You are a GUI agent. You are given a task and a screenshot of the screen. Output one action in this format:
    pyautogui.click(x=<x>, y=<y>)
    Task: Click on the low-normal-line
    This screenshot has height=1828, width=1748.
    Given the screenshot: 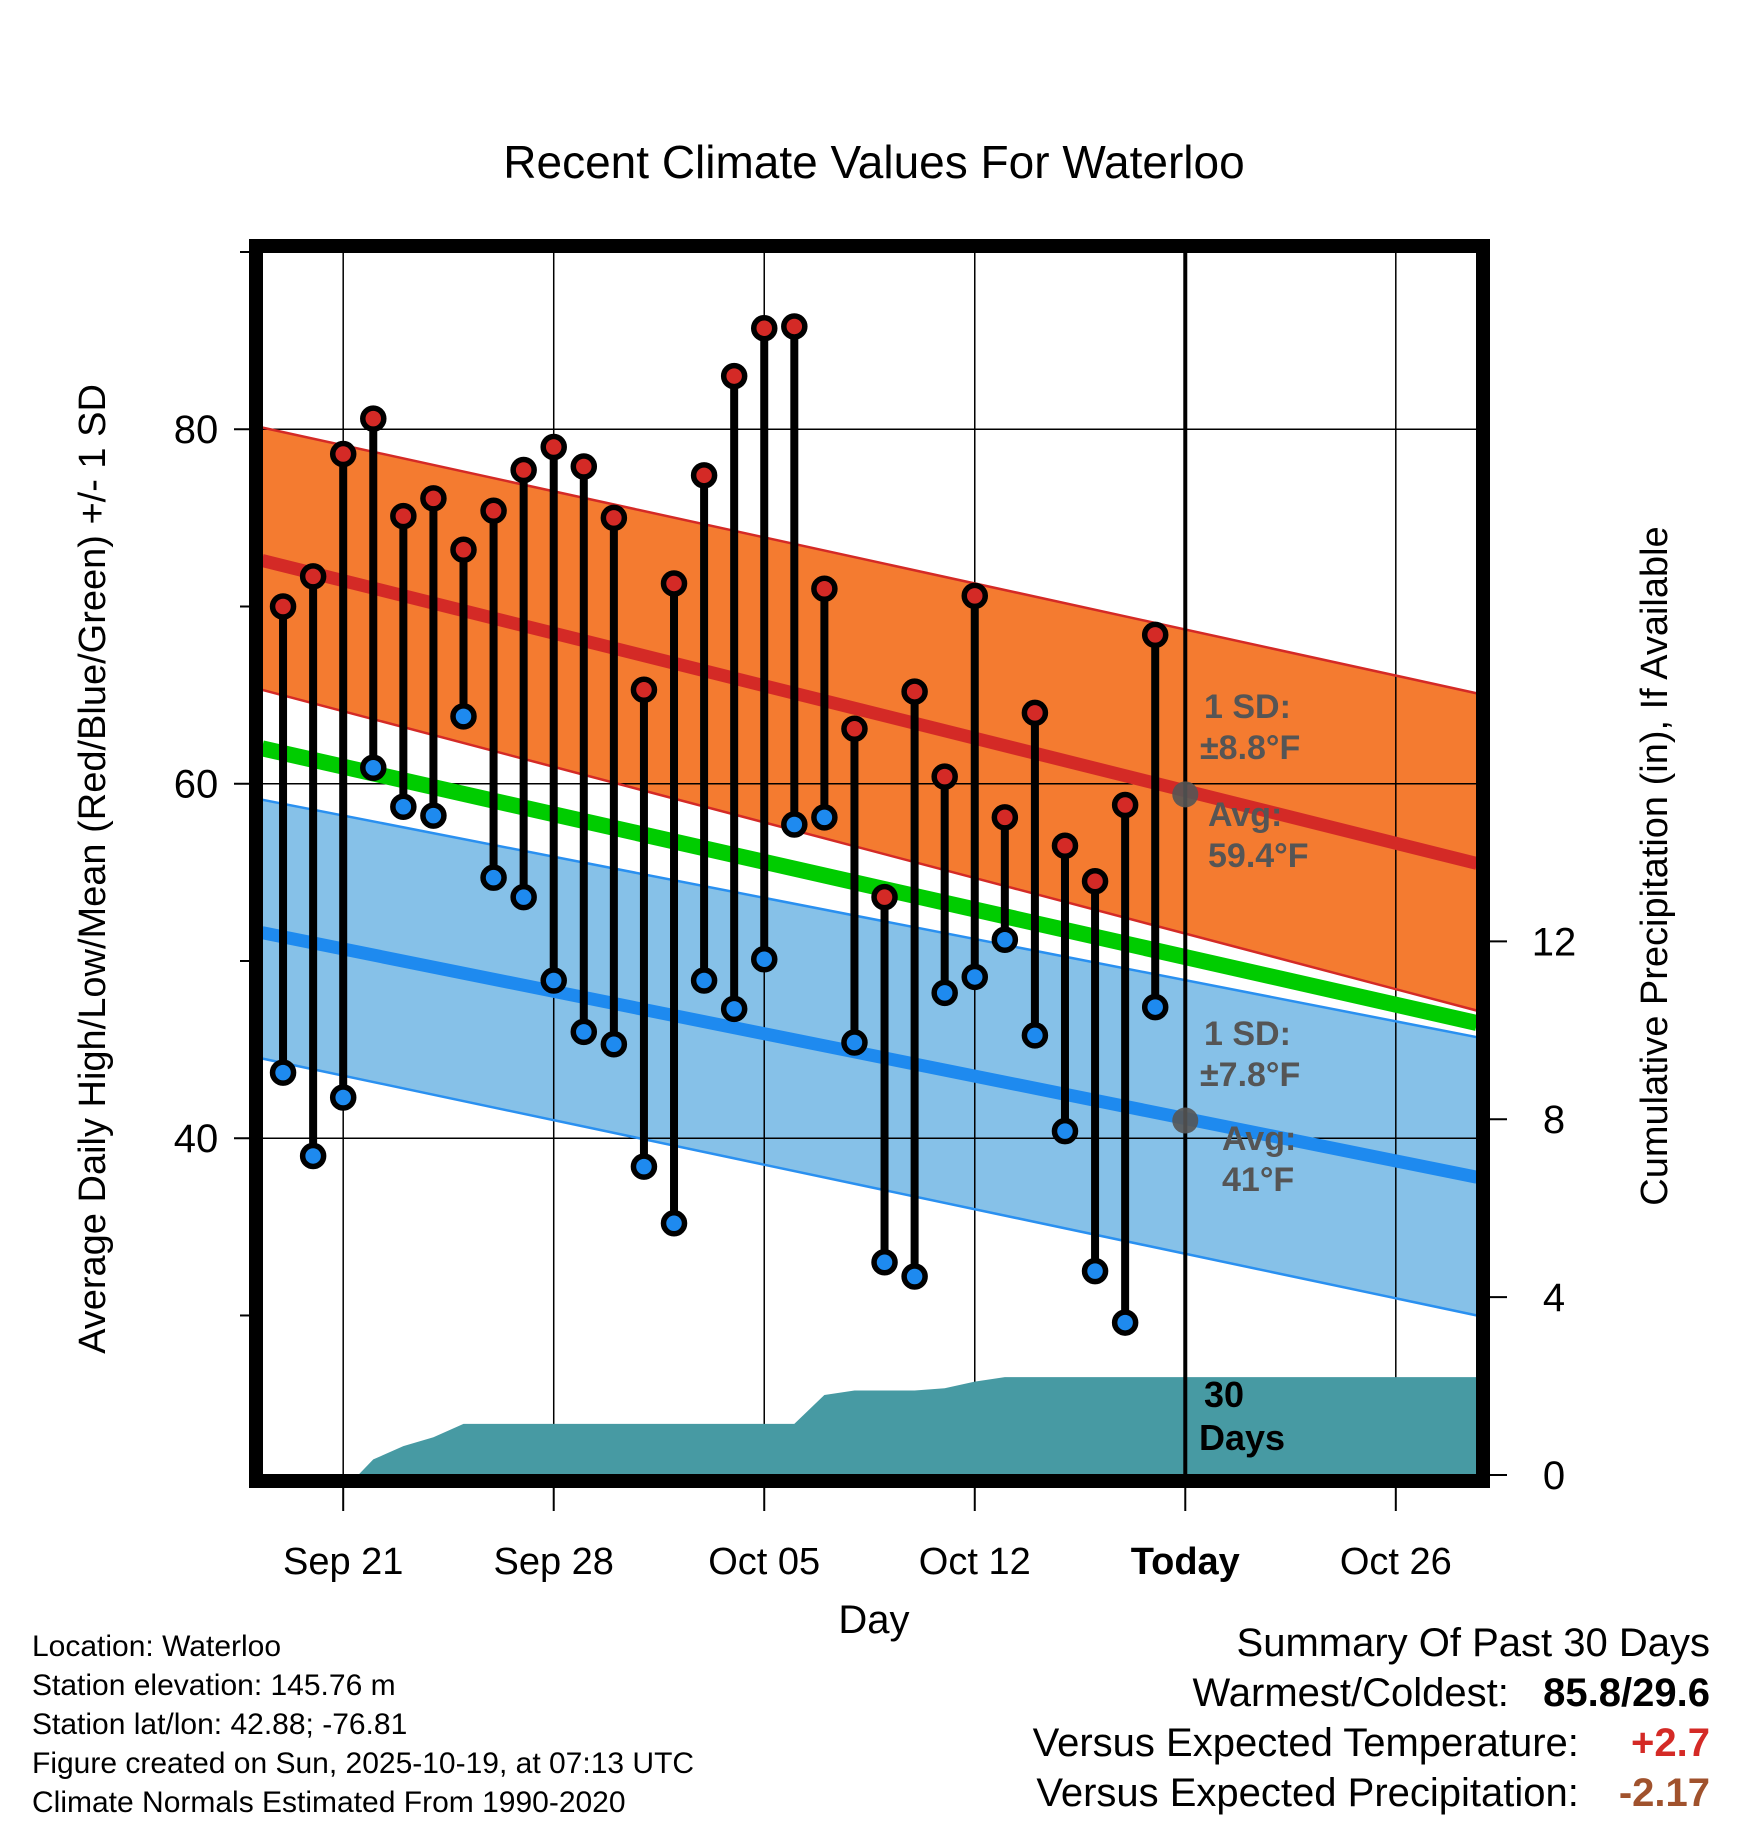 What is the action you would take?
    pyautogui.click(x=869, y=1055)
    